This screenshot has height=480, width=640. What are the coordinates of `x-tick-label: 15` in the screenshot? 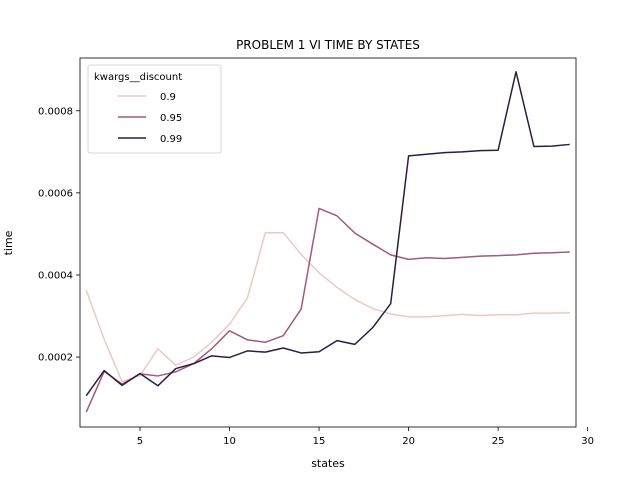 It's located at (319, 441).